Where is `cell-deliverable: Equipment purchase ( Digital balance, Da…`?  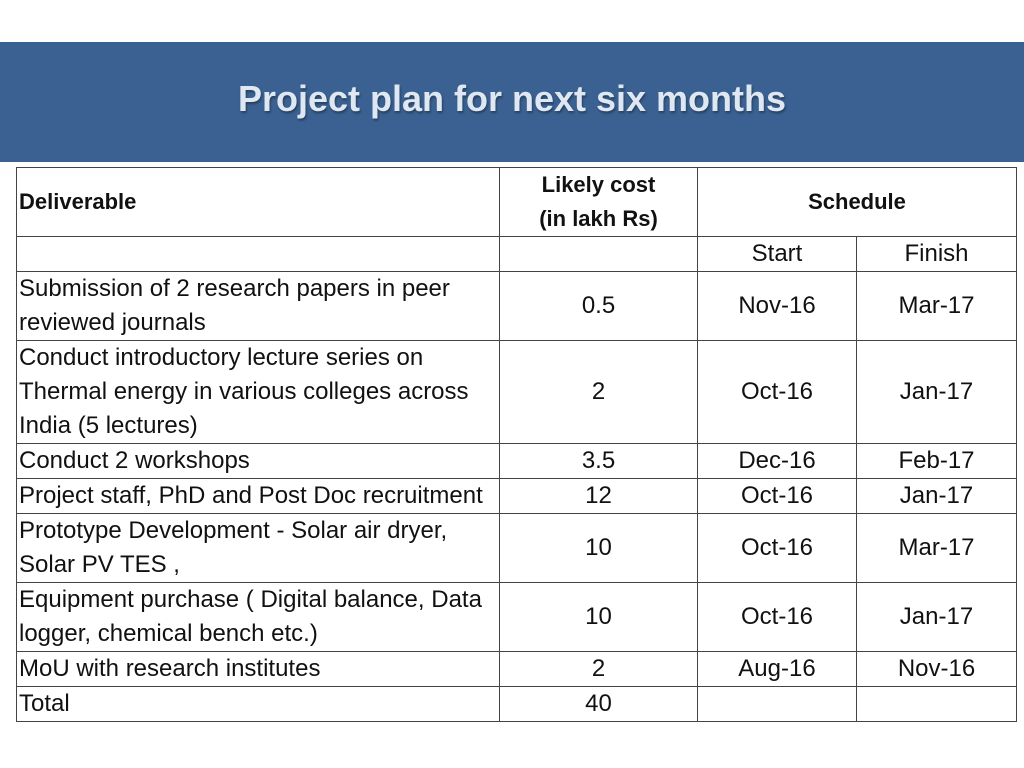
cell-deliverable: Equipment purchase ( Digital balance, Da… is located at coordinates (258, 617).